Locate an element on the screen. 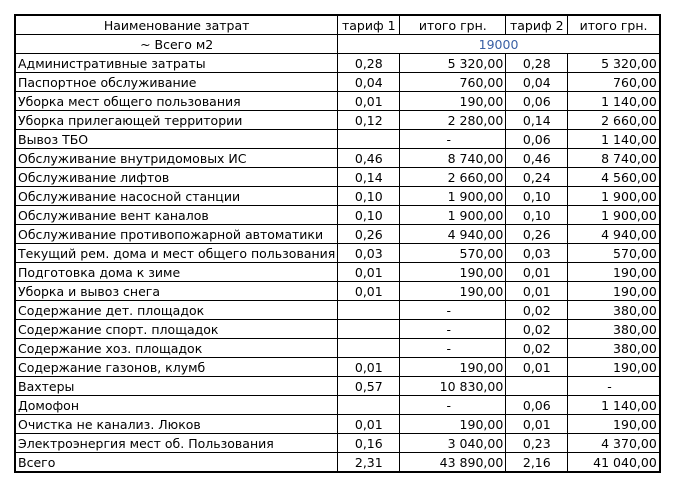  expense-name-cell: Уборка и вывоз снега is located at coordinates (176, 291).